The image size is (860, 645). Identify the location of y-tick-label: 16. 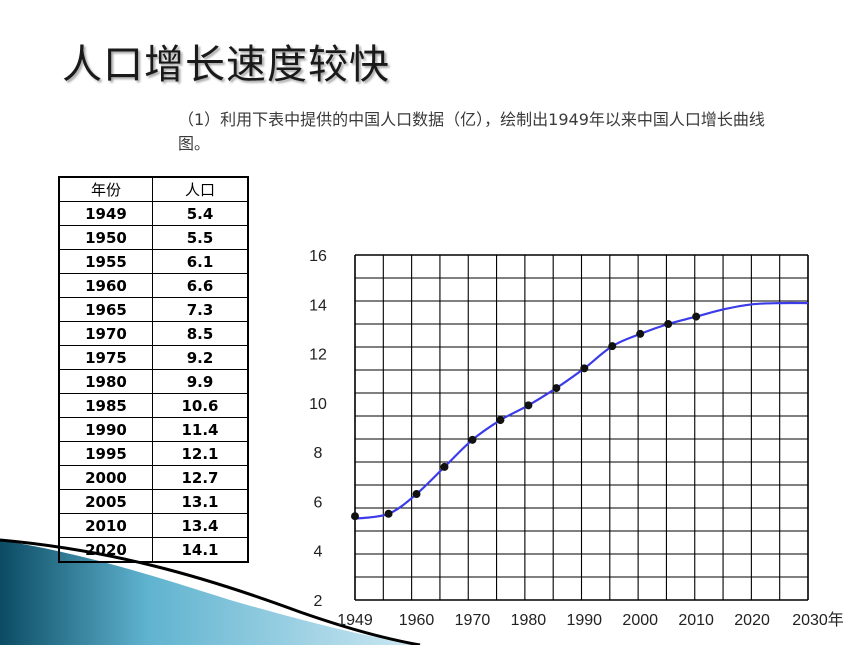
(318, 256).